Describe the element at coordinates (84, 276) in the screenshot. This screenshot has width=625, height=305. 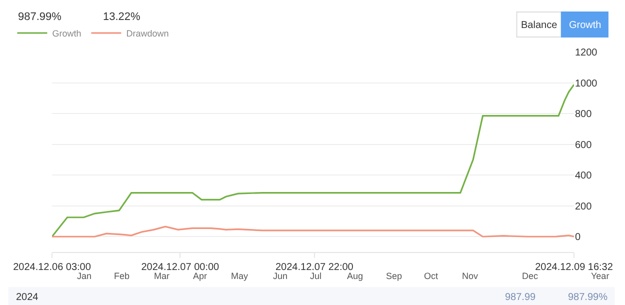
I see `text: Jan` at that location.